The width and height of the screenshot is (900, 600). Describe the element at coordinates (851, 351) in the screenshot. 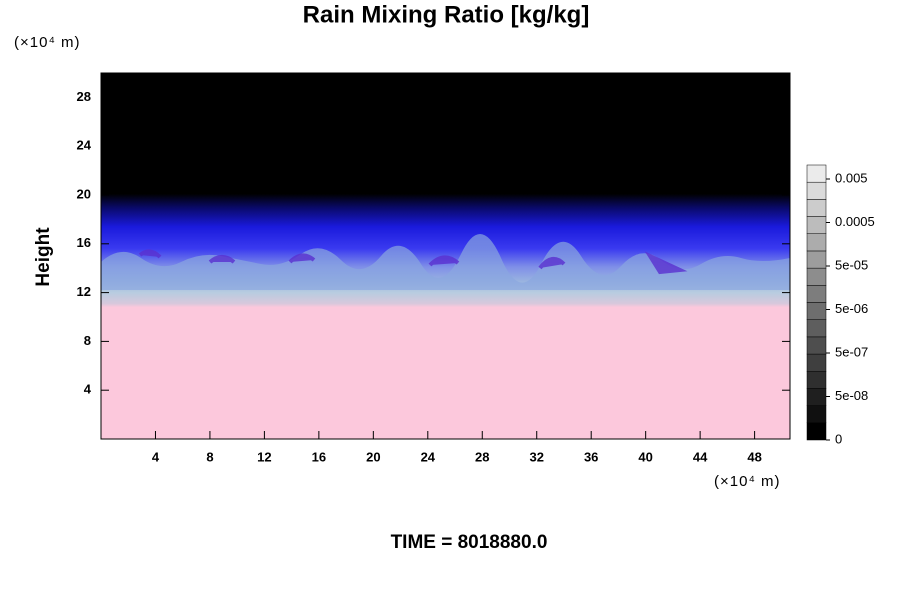

I see `colorbar-label: 5e-07` at that location.